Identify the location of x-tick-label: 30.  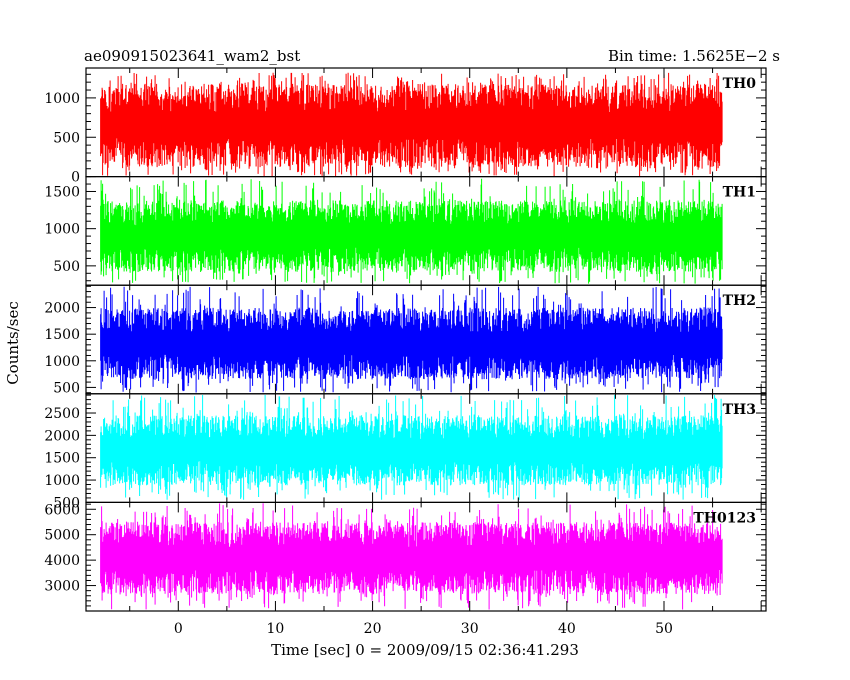
(470, 629).